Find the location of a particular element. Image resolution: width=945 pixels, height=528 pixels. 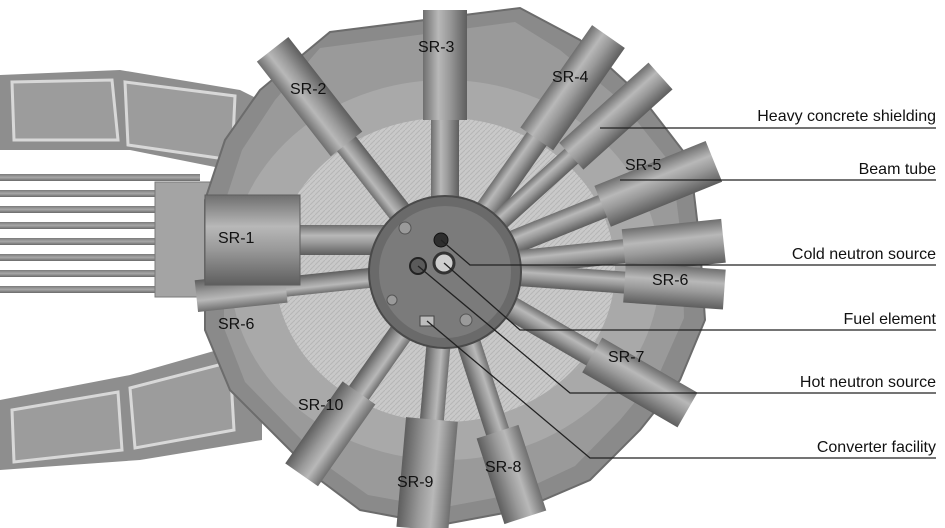

callout-cold-neutron-source: Cold neutron source is located at coordinates (864, 254).